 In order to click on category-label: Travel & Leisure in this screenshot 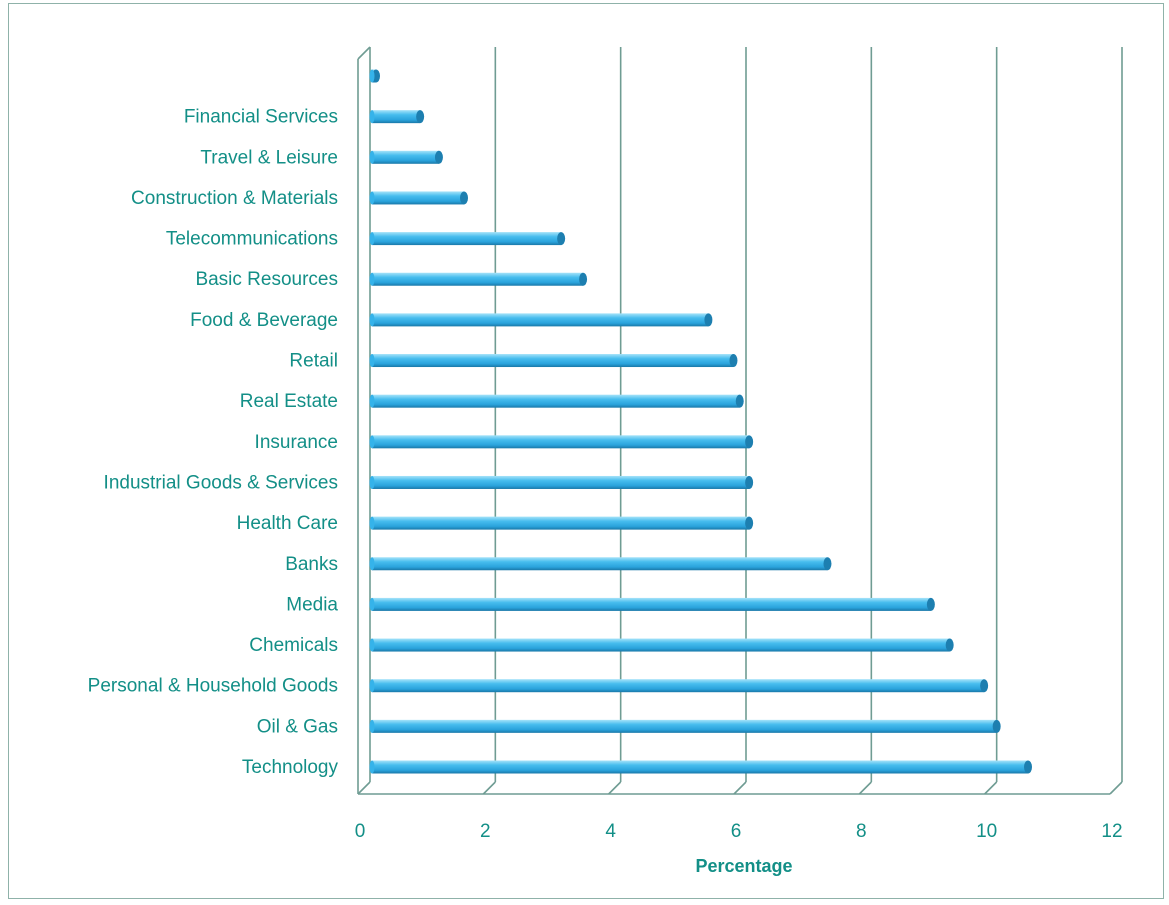, I will do `click(269, 157)`.